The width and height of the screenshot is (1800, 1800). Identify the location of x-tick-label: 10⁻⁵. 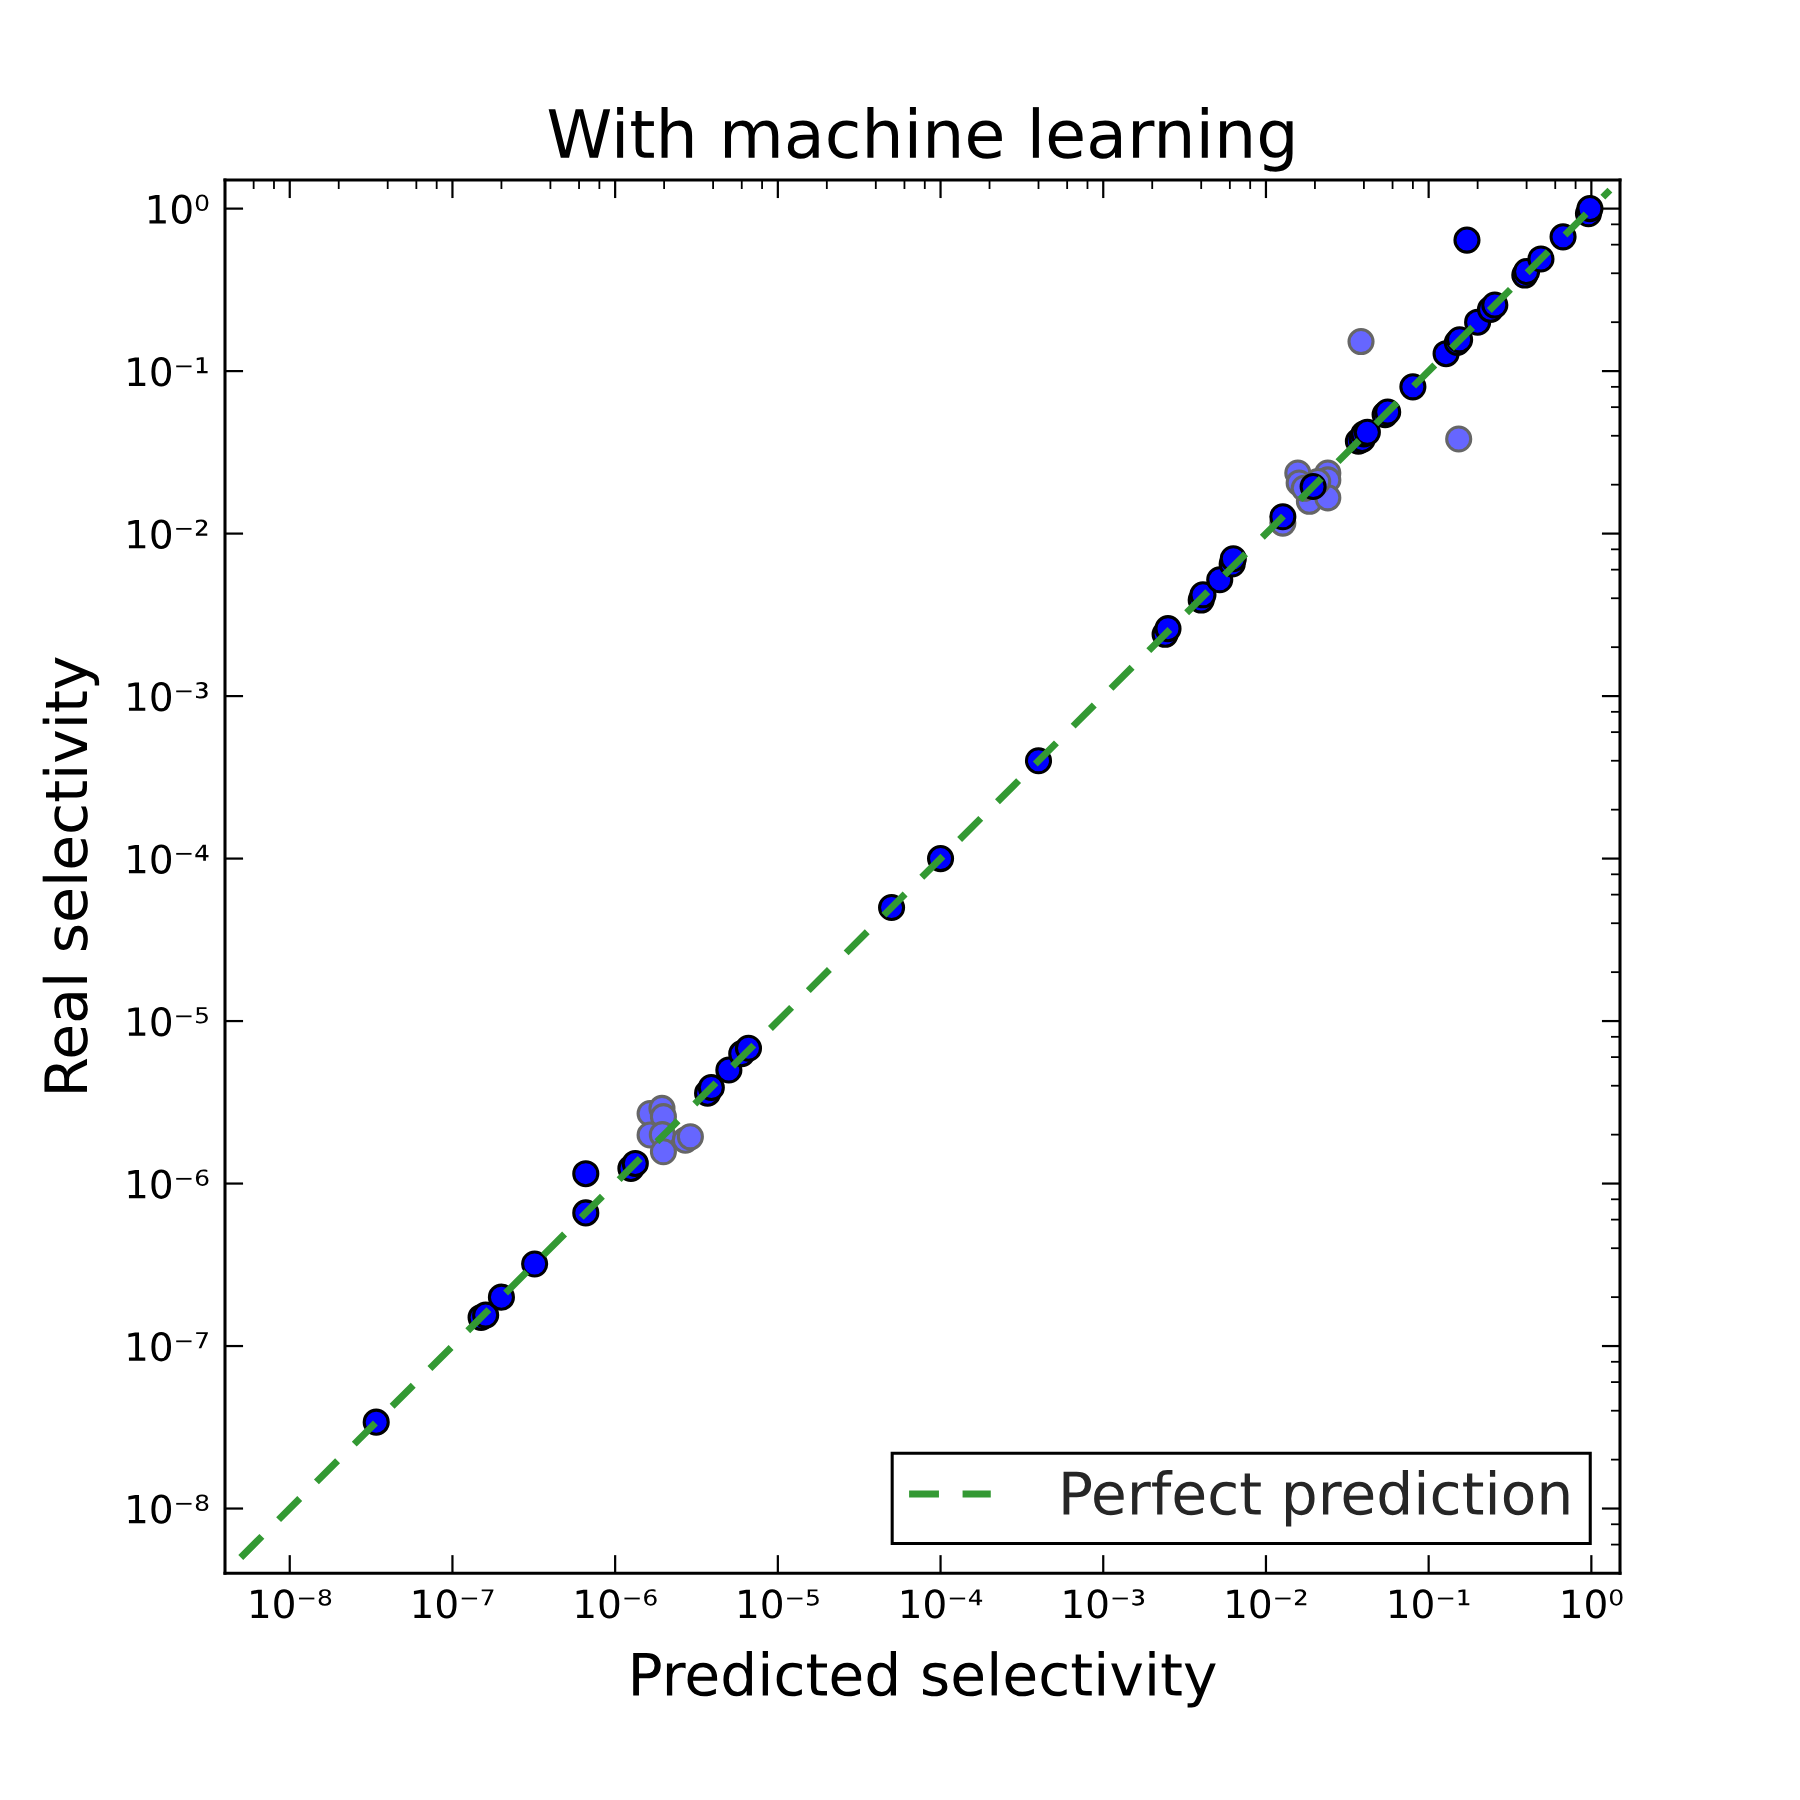
(779, 1604).